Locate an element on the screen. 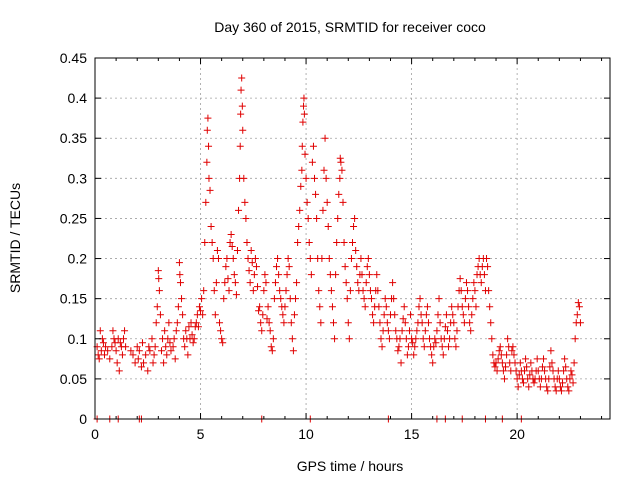 The image size is (640, 480). y-tick-label: 0.25 is located at coordinates (73, 218).